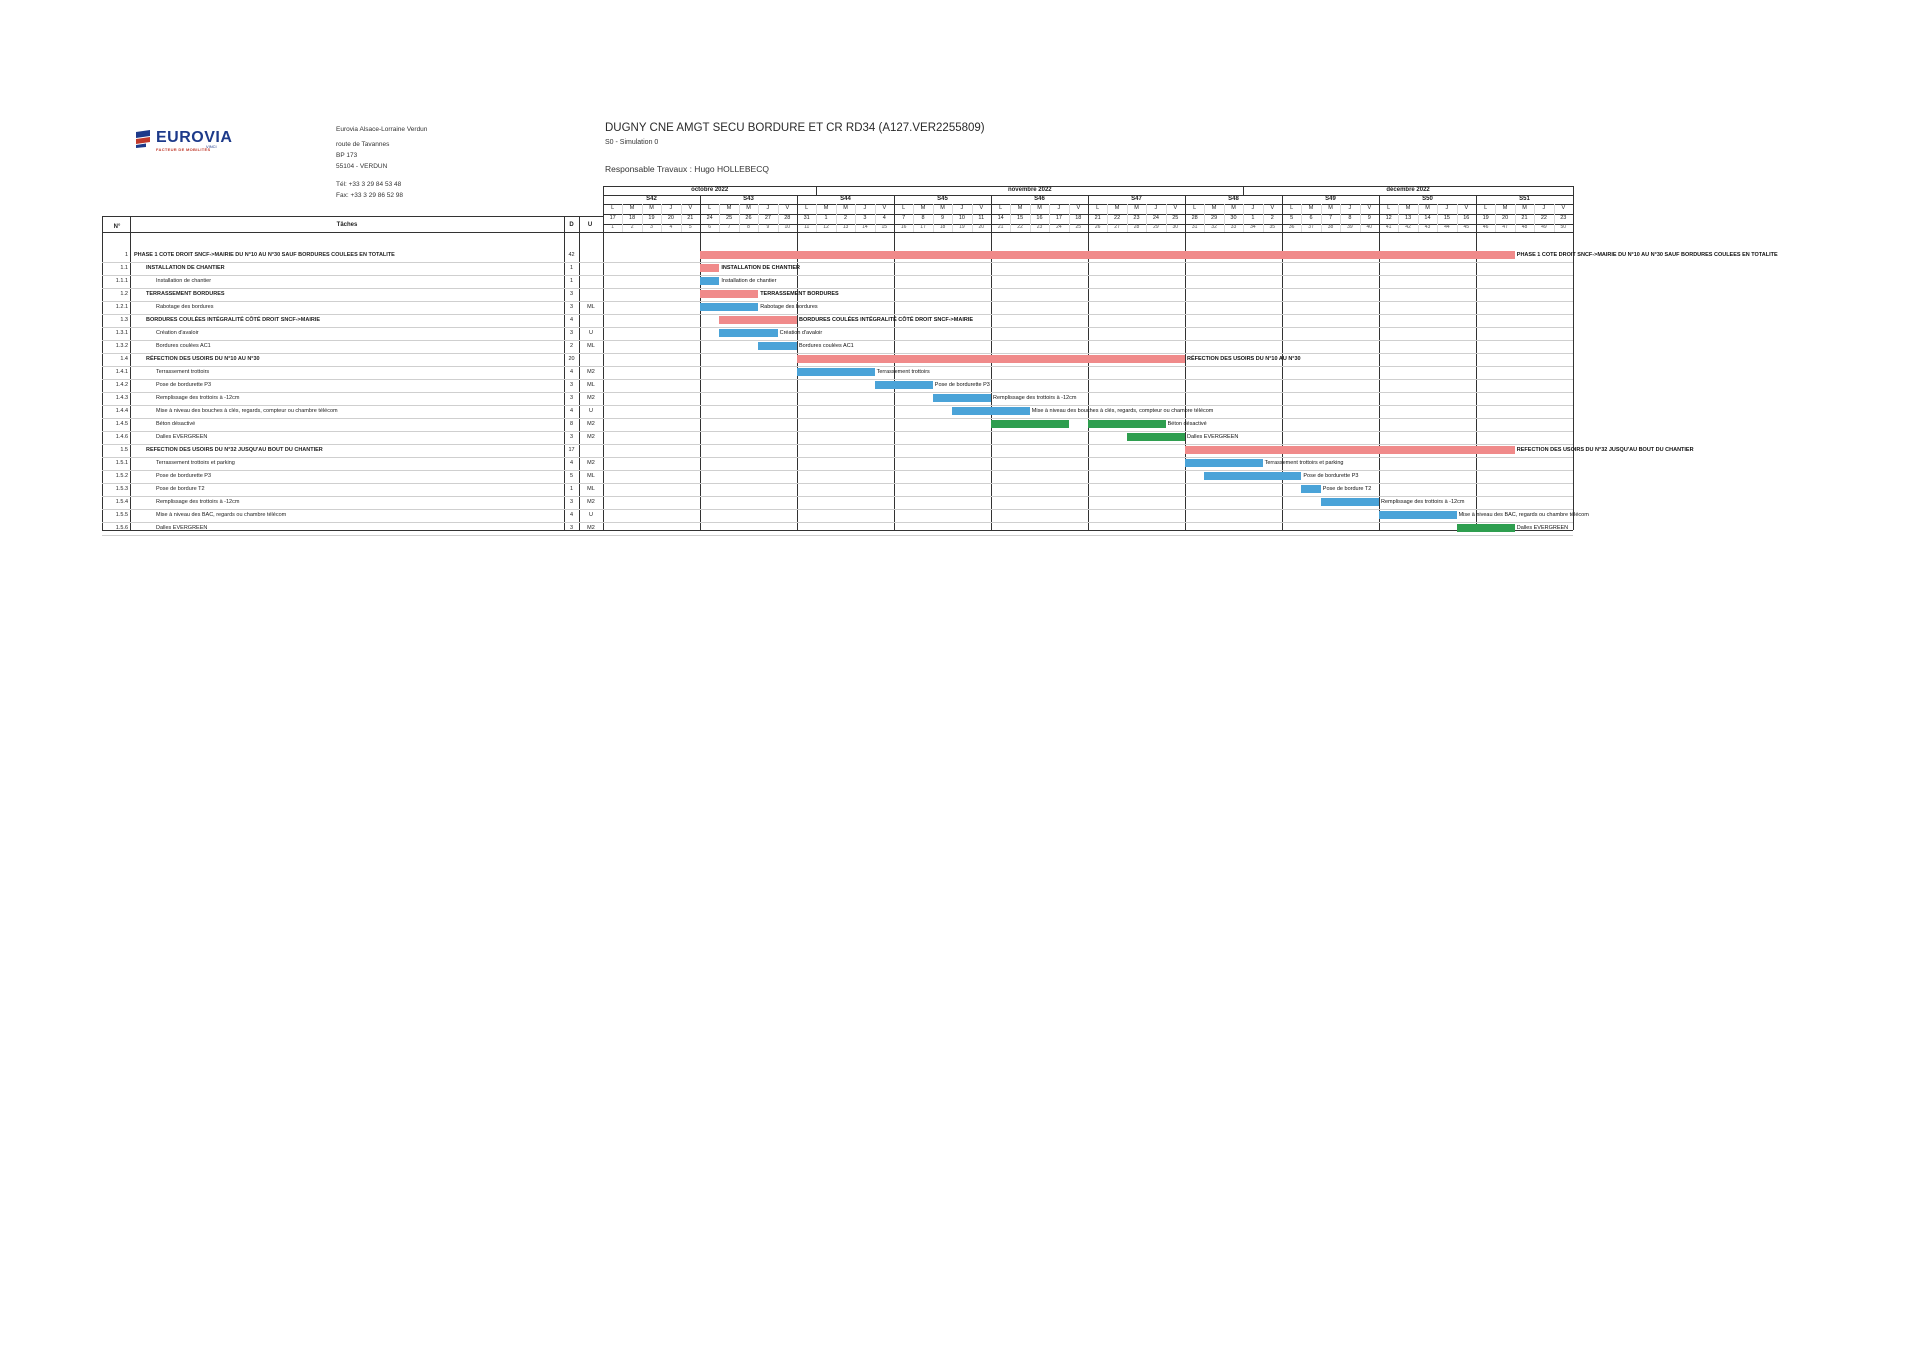 The width and height of the screenshot is (1920, 1357). Describe the element at coordinates (182, 528) in the screenshot. I see `task-name: Dalles EVERGREEN` at that location.